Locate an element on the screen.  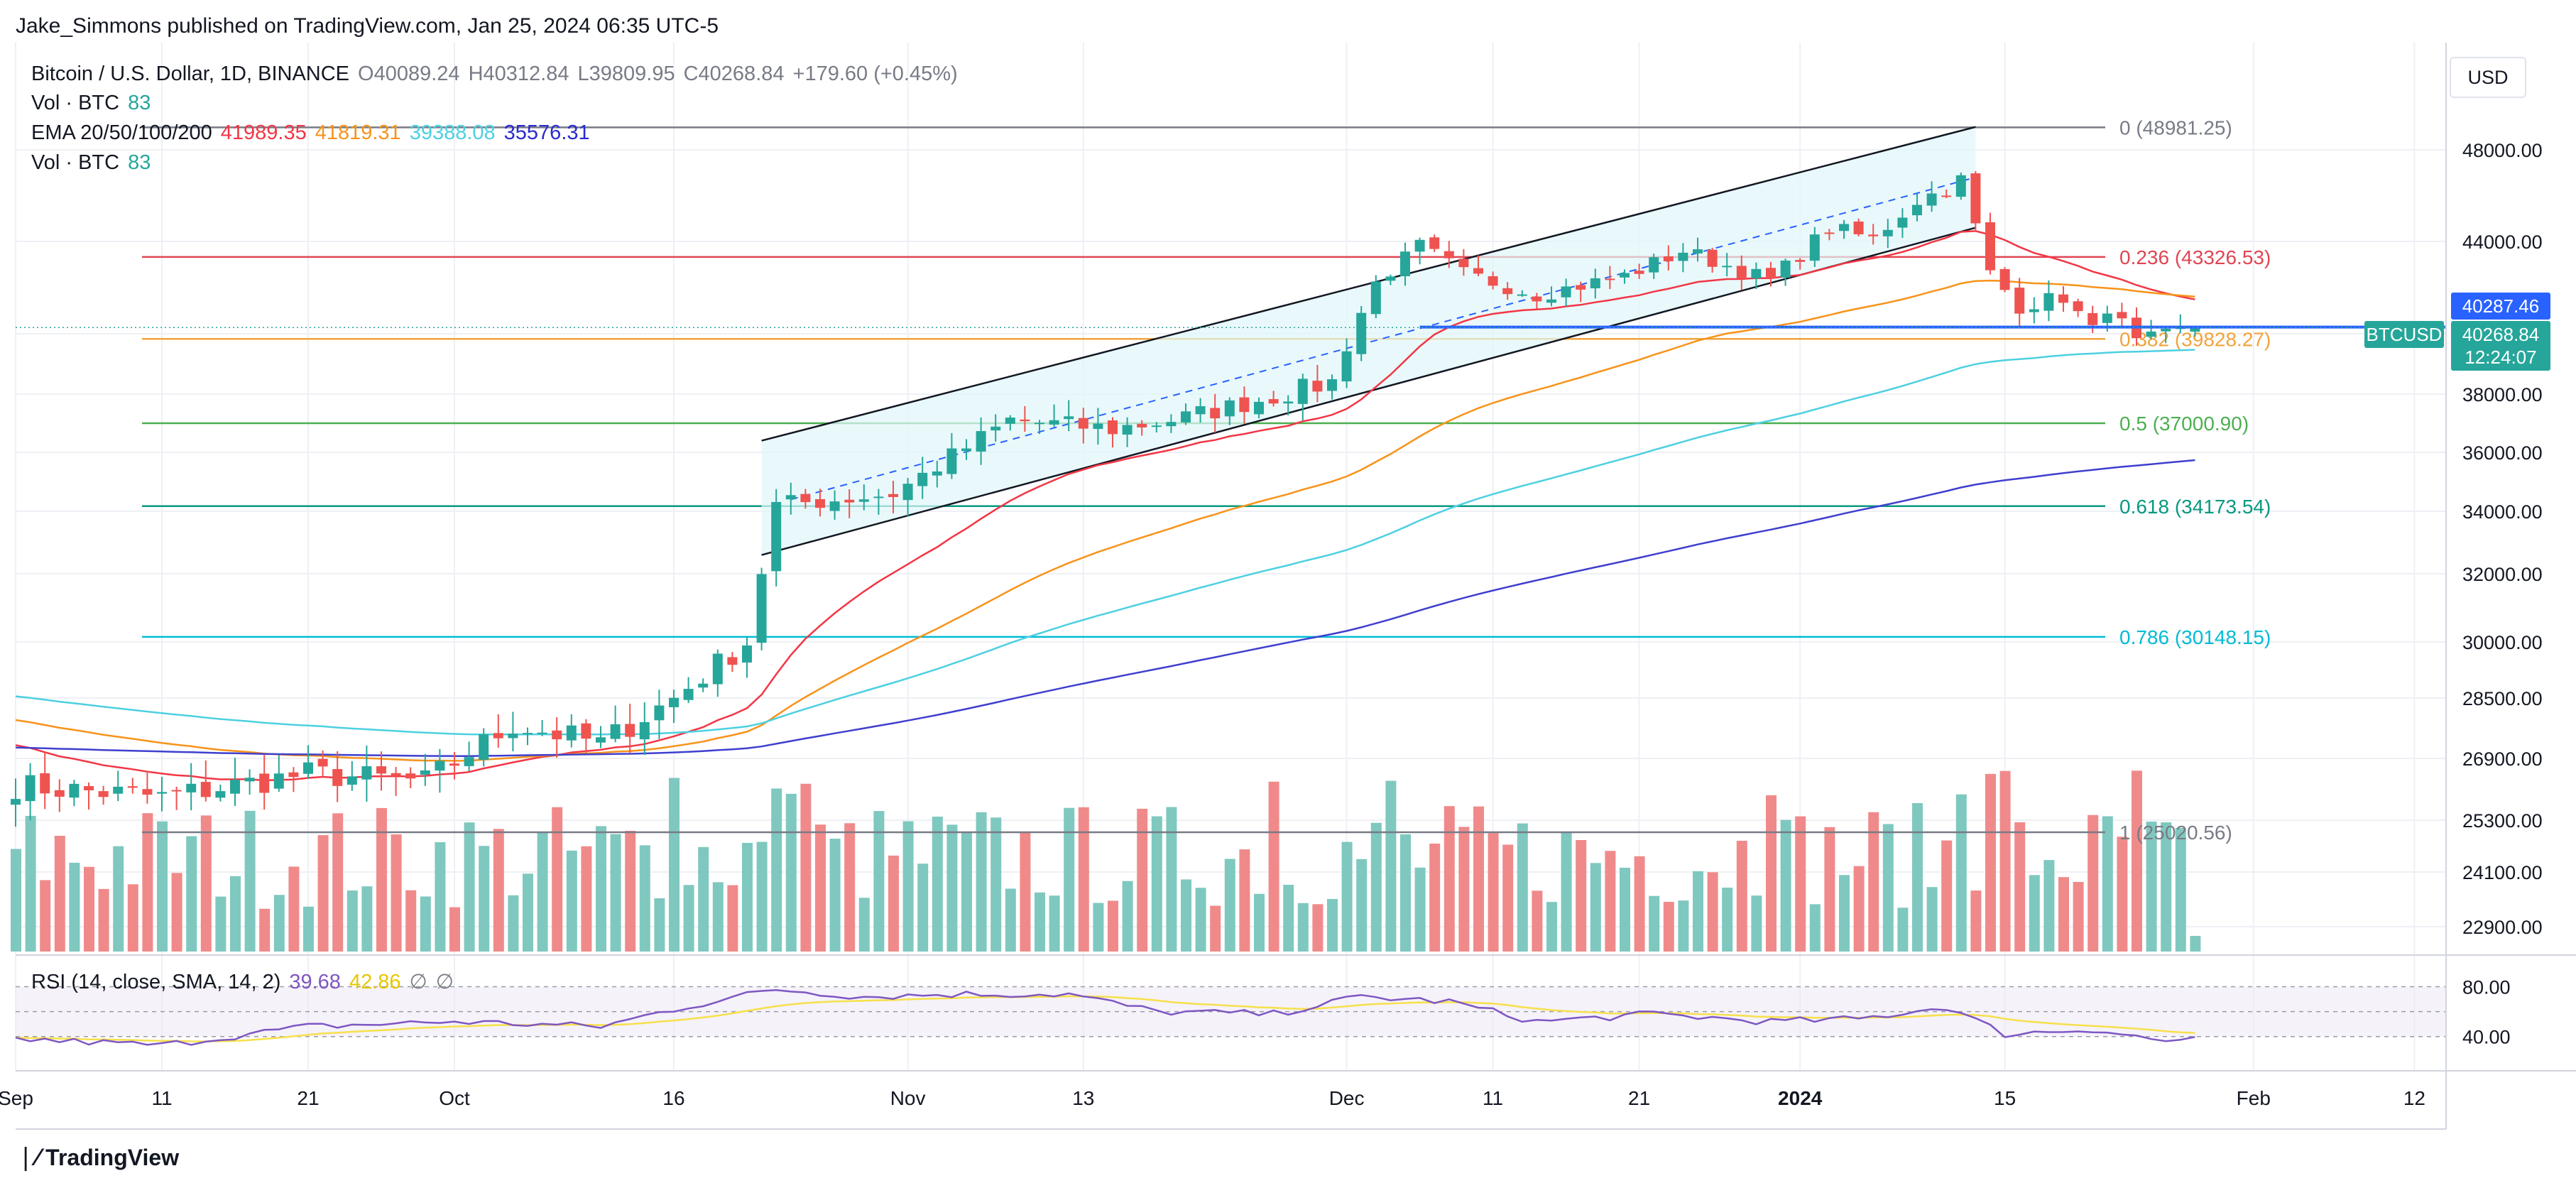
horizontal-price-line is located at coordinates (1231, 327).